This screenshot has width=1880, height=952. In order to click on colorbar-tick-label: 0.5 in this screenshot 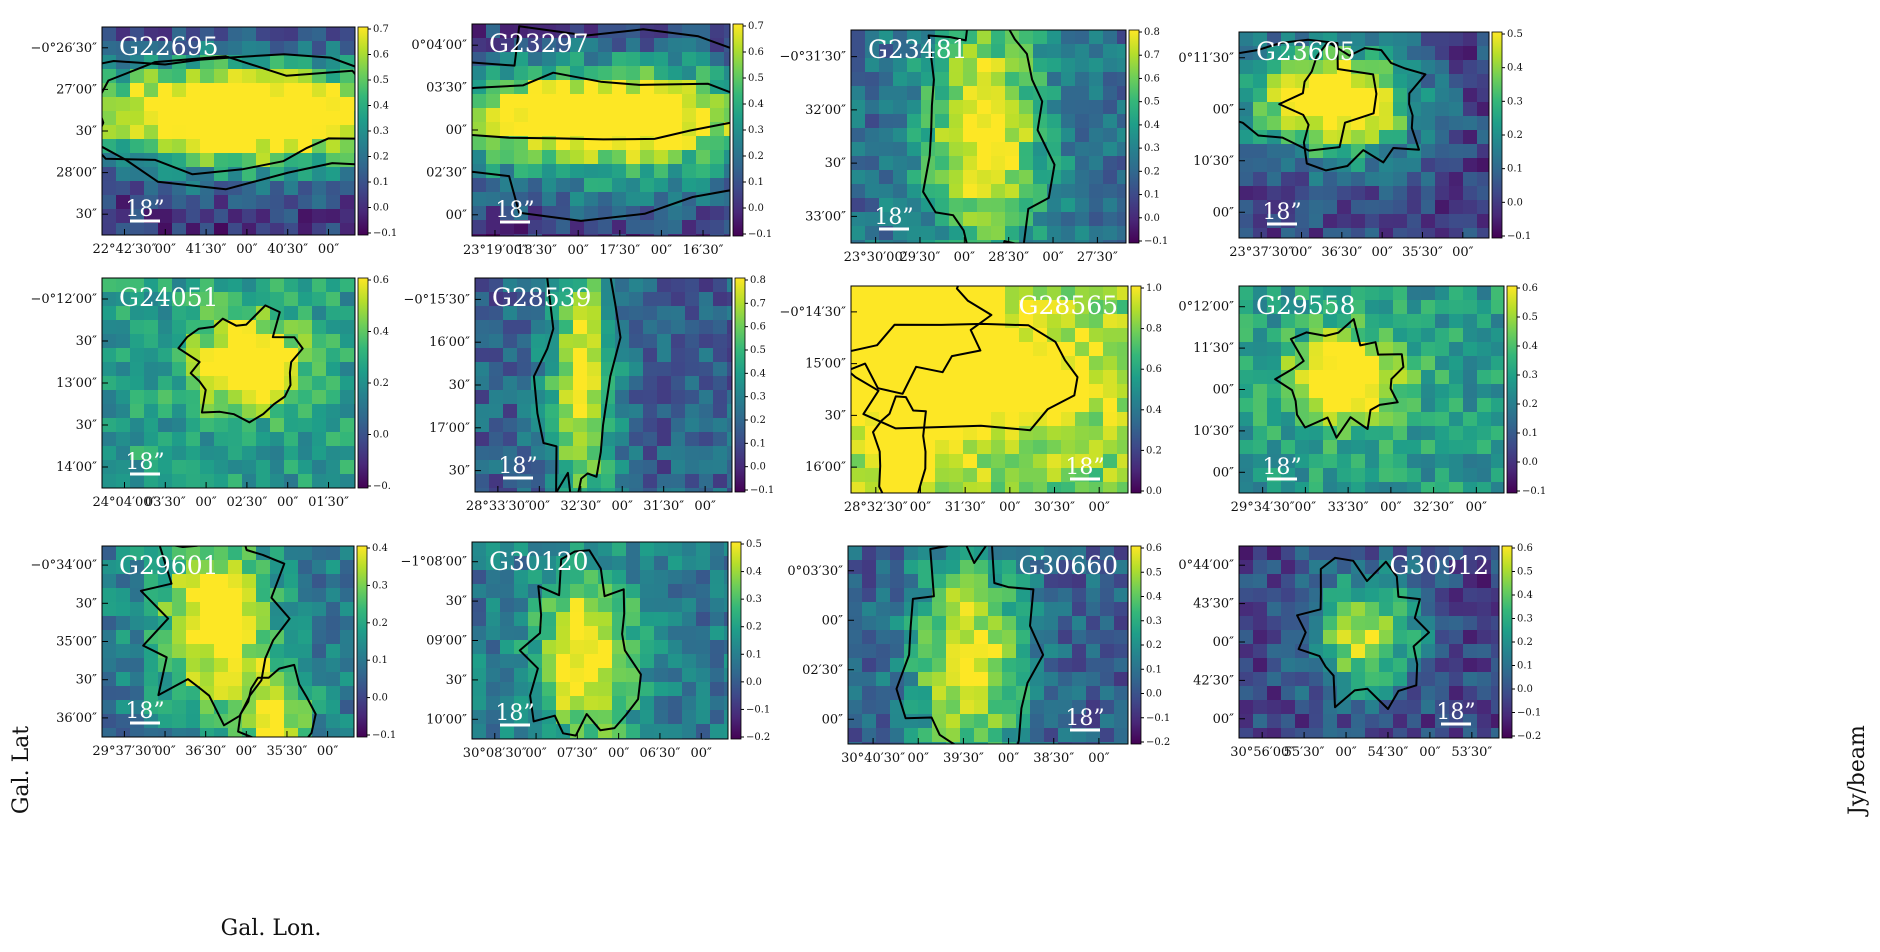, I will do `click(754, 544)`.